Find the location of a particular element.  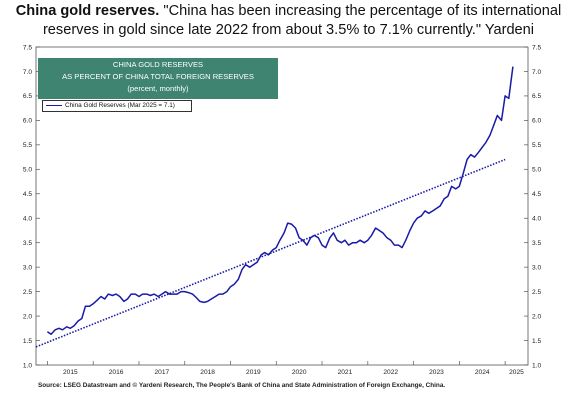

y-tick-label-left: 6.0 is located at coordinates (27, 121).